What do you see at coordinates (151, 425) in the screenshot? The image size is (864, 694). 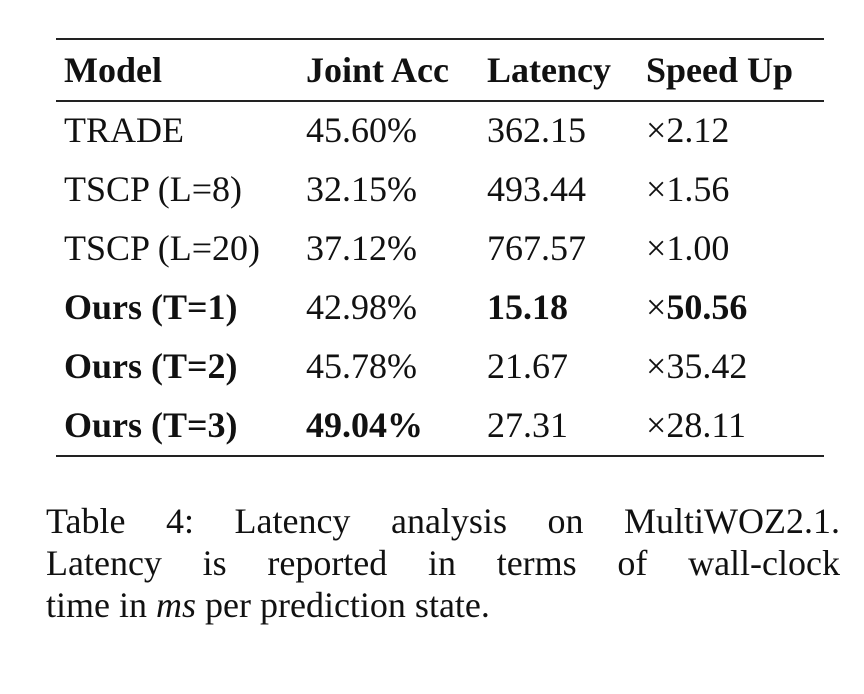 I see `cell-model: Ours (T=3)` at bounding box center [151, 425].